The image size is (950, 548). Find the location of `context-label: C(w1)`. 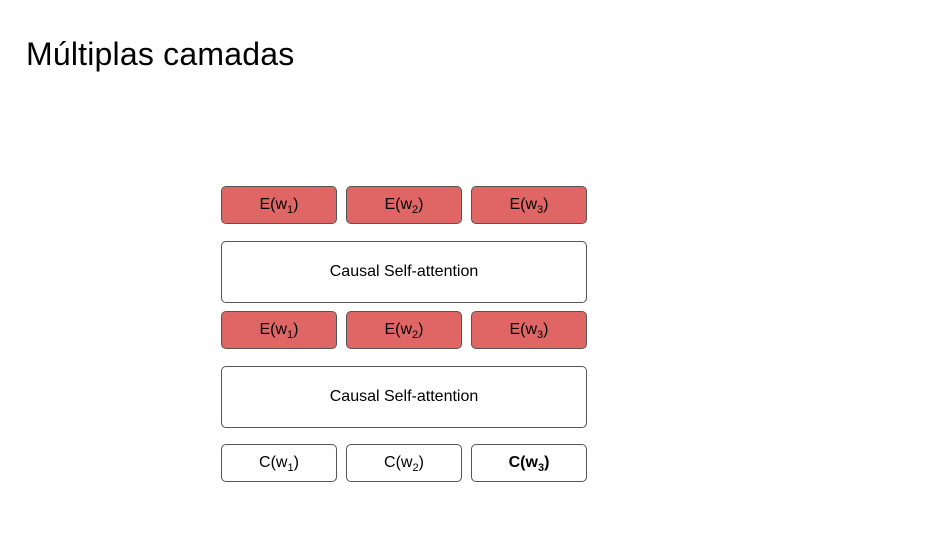

context-label: C(w1) is located at coordinates (279, 464).